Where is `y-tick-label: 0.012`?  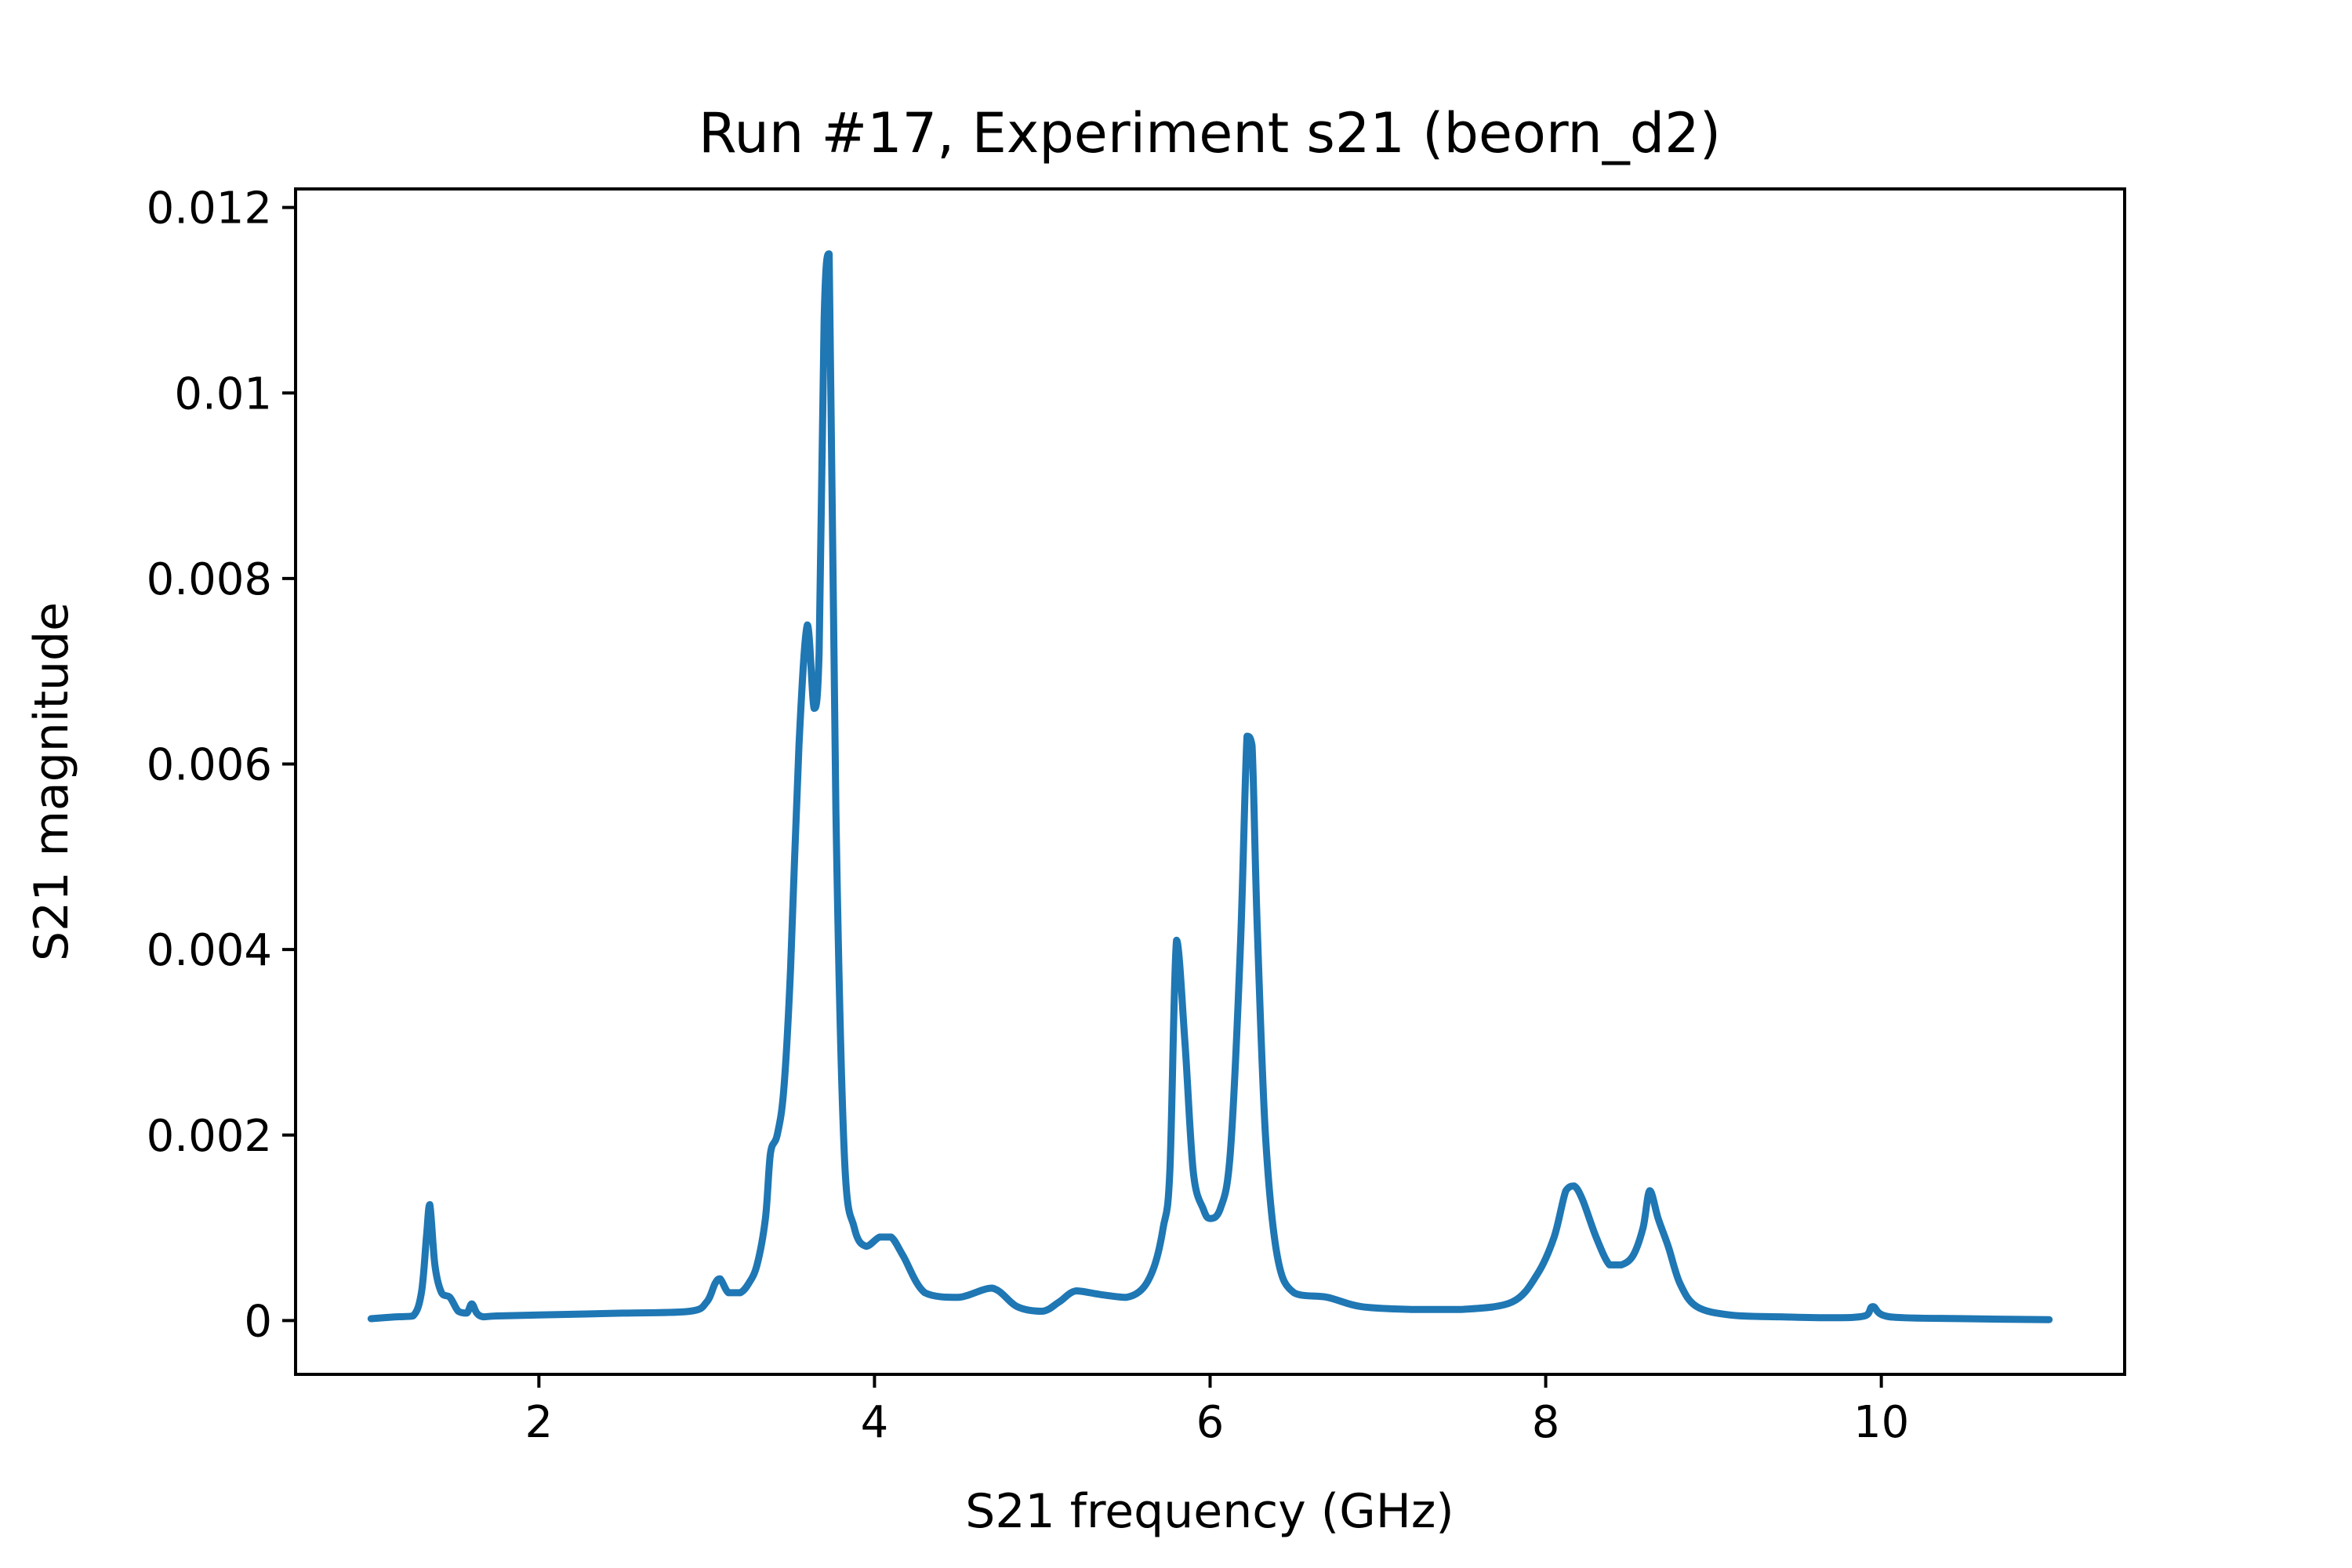
y-tick-label: 0.012 is located at coordinates (209, 209).